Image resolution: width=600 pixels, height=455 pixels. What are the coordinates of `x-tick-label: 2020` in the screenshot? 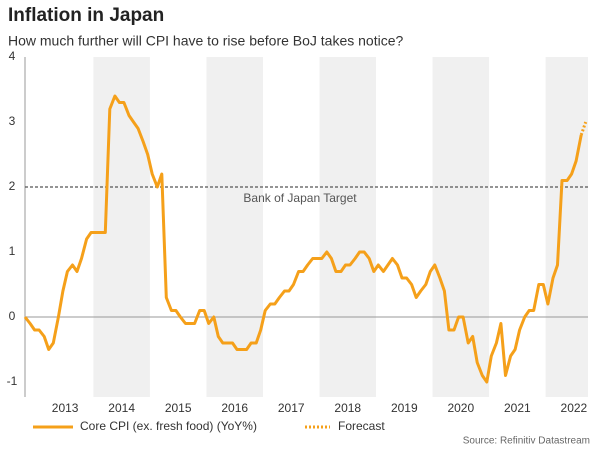 It's located at (460, 408).